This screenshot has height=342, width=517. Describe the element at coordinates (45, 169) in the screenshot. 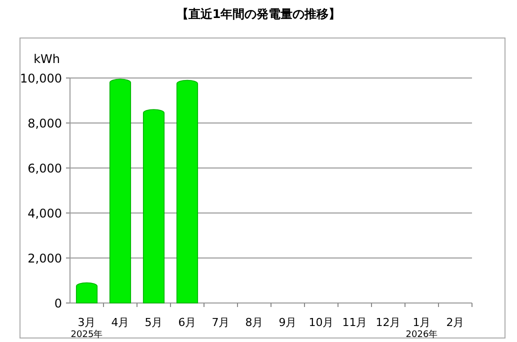

I see `y-tick-label: 6,000` at that location.